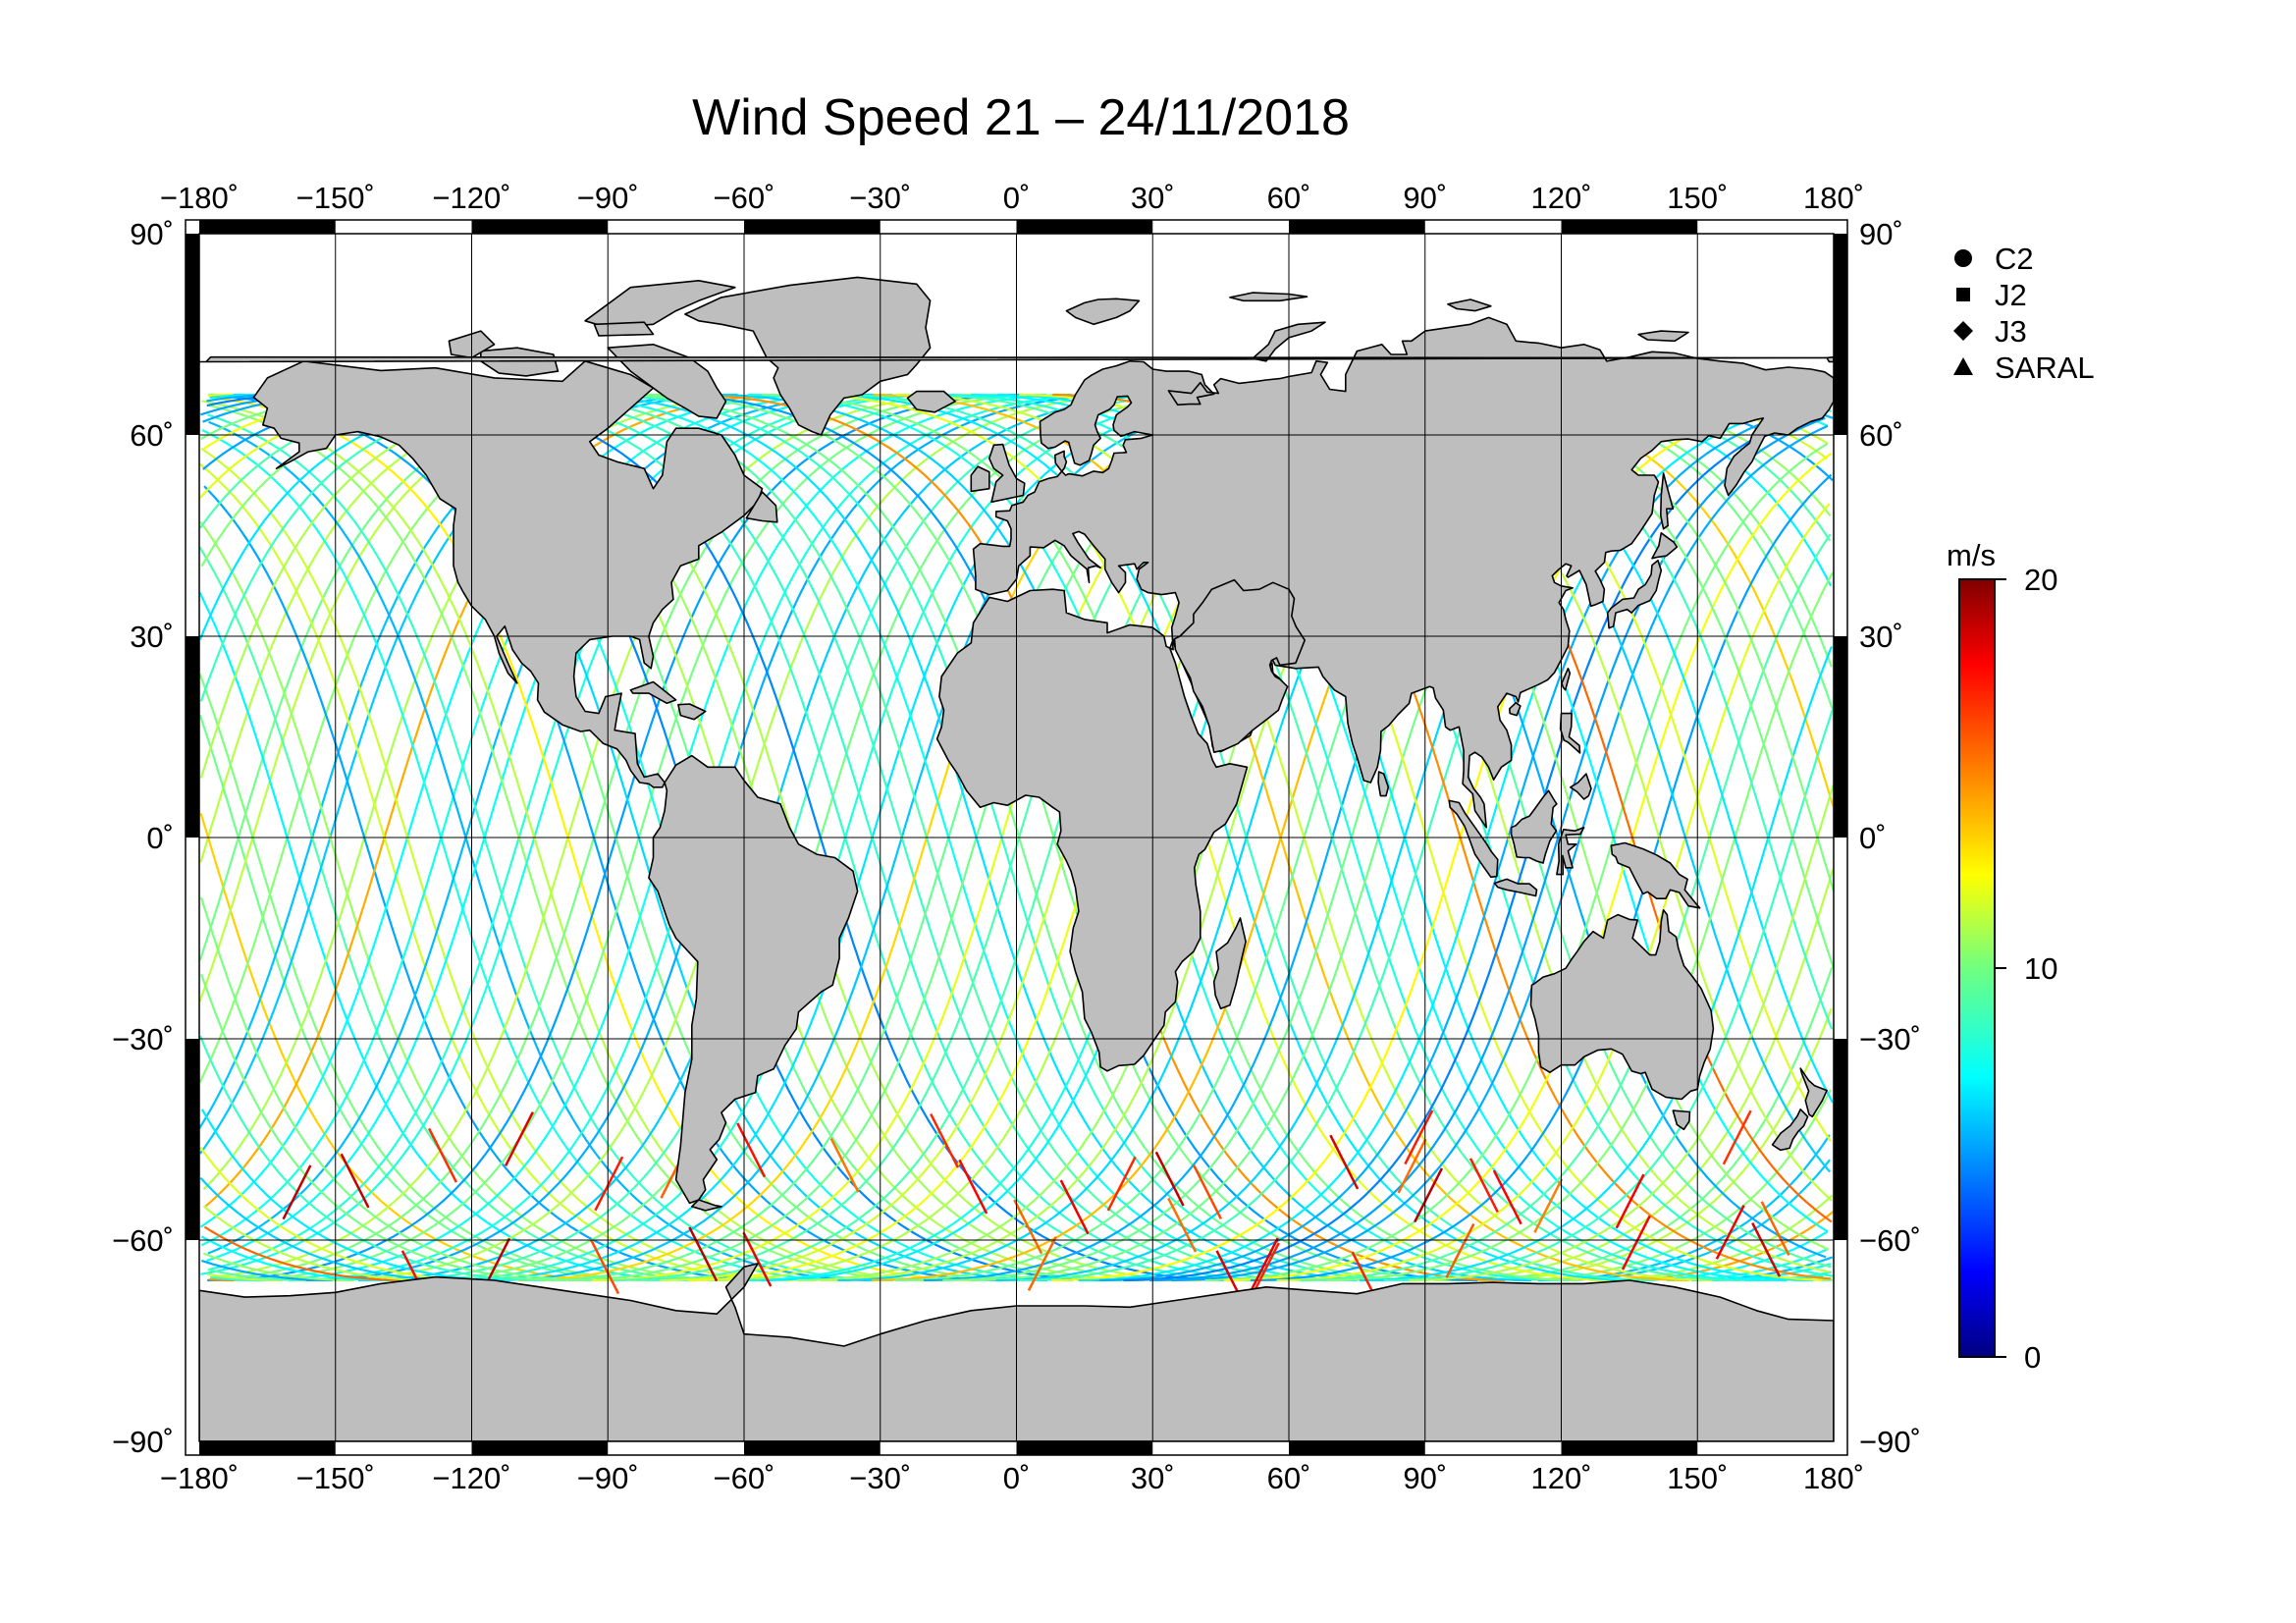 Image resolution: width=2296 pixels, height=1623 pixels. Describe the element at coordinates (519, 362) in the screenshot. I see `victoria-island-landmass` at that location.